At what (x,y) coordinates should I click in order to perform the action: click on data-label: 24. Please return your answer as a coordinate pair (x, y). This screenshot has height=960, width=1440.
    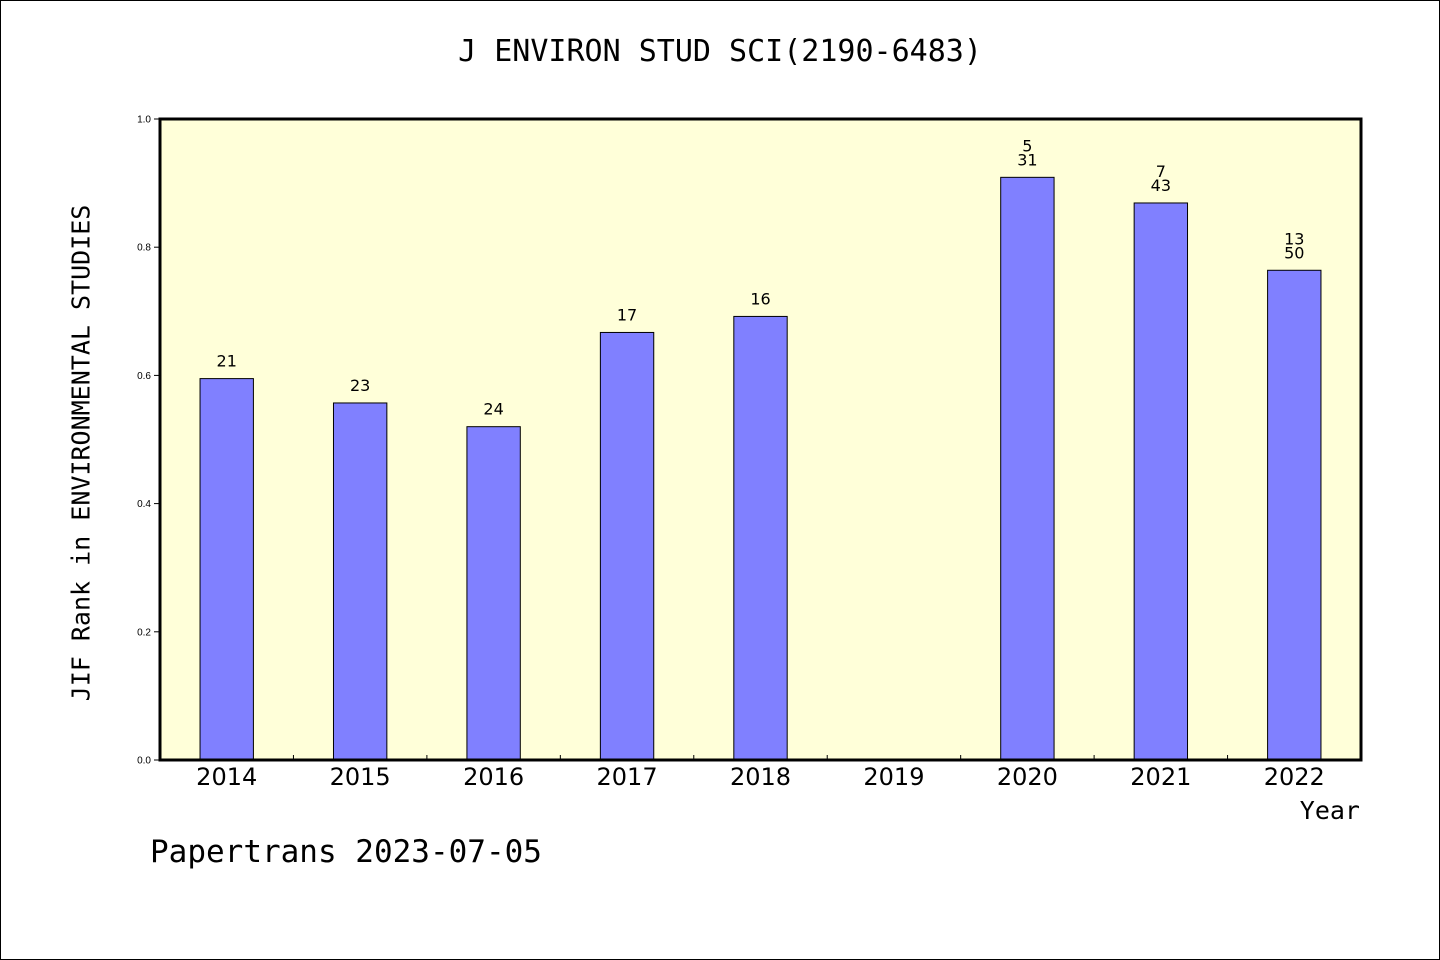
    Looking at the image, I should click on (493, 409).